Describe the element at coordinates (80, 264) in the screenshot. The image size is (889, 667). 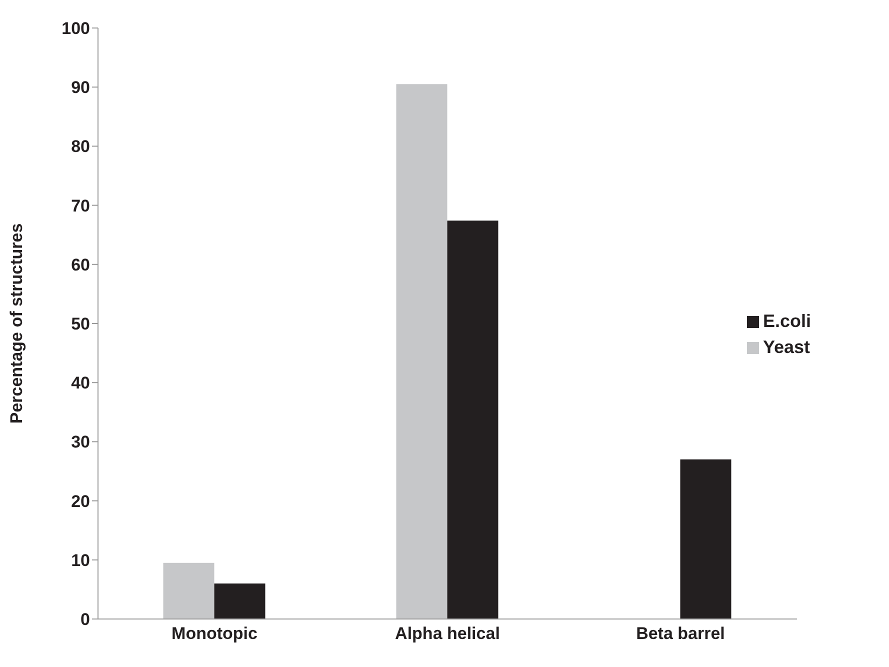
I see `y-tick-label: 60` at that location.